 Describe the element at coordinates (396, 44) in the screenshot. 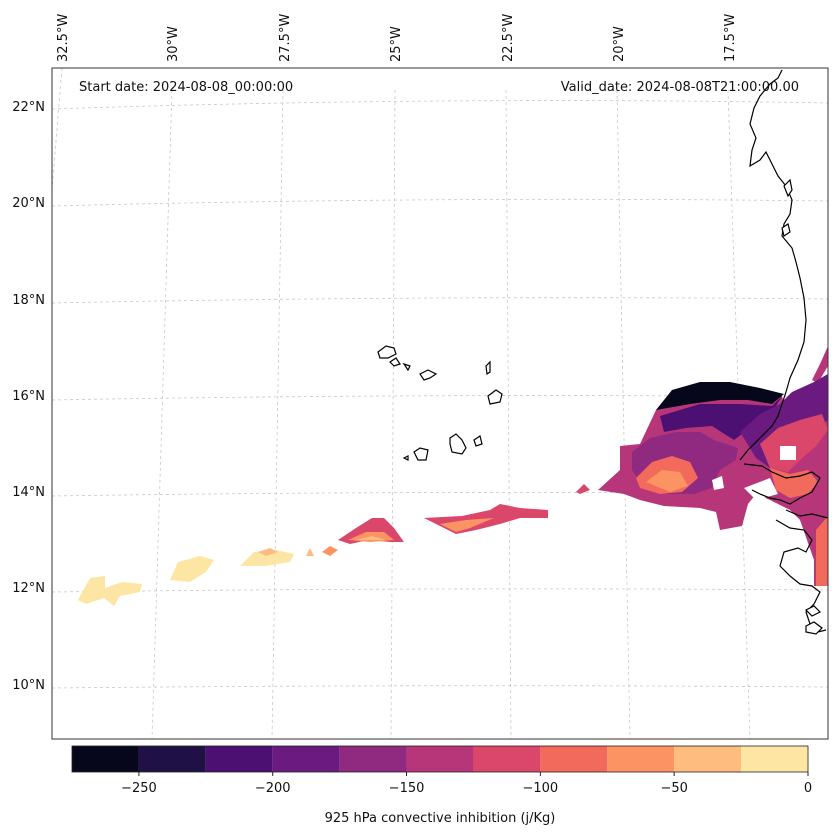

I see `lon-label: 25°W` at that location.